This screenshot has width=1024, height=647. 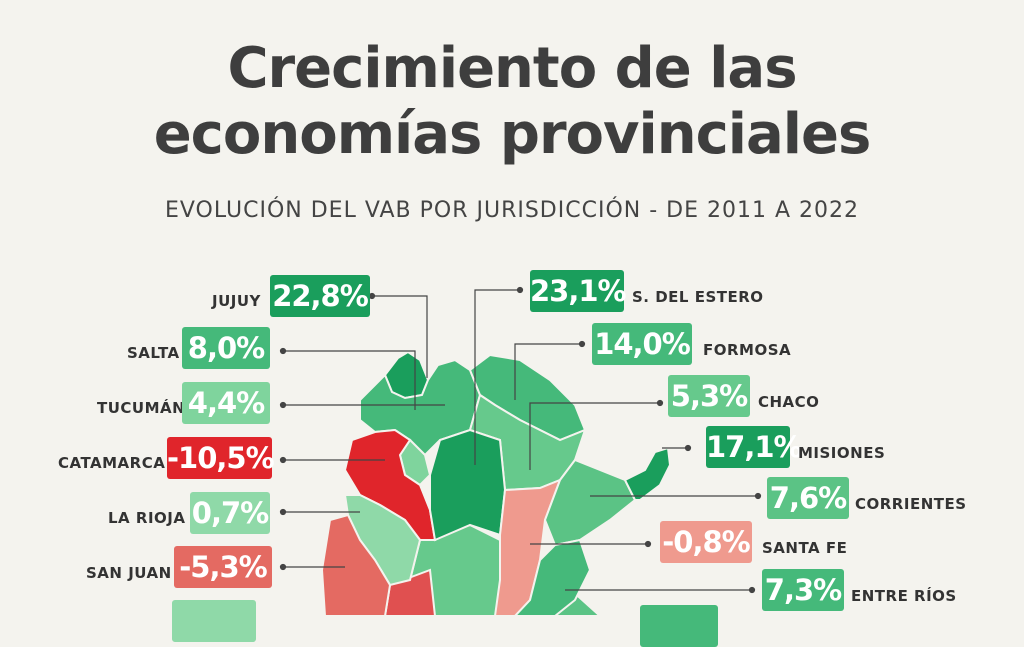 What do you see at coordinates (758, 496) in the screenshot?
I see `leader-dot-corrientes` at bounding box center [758, 496].